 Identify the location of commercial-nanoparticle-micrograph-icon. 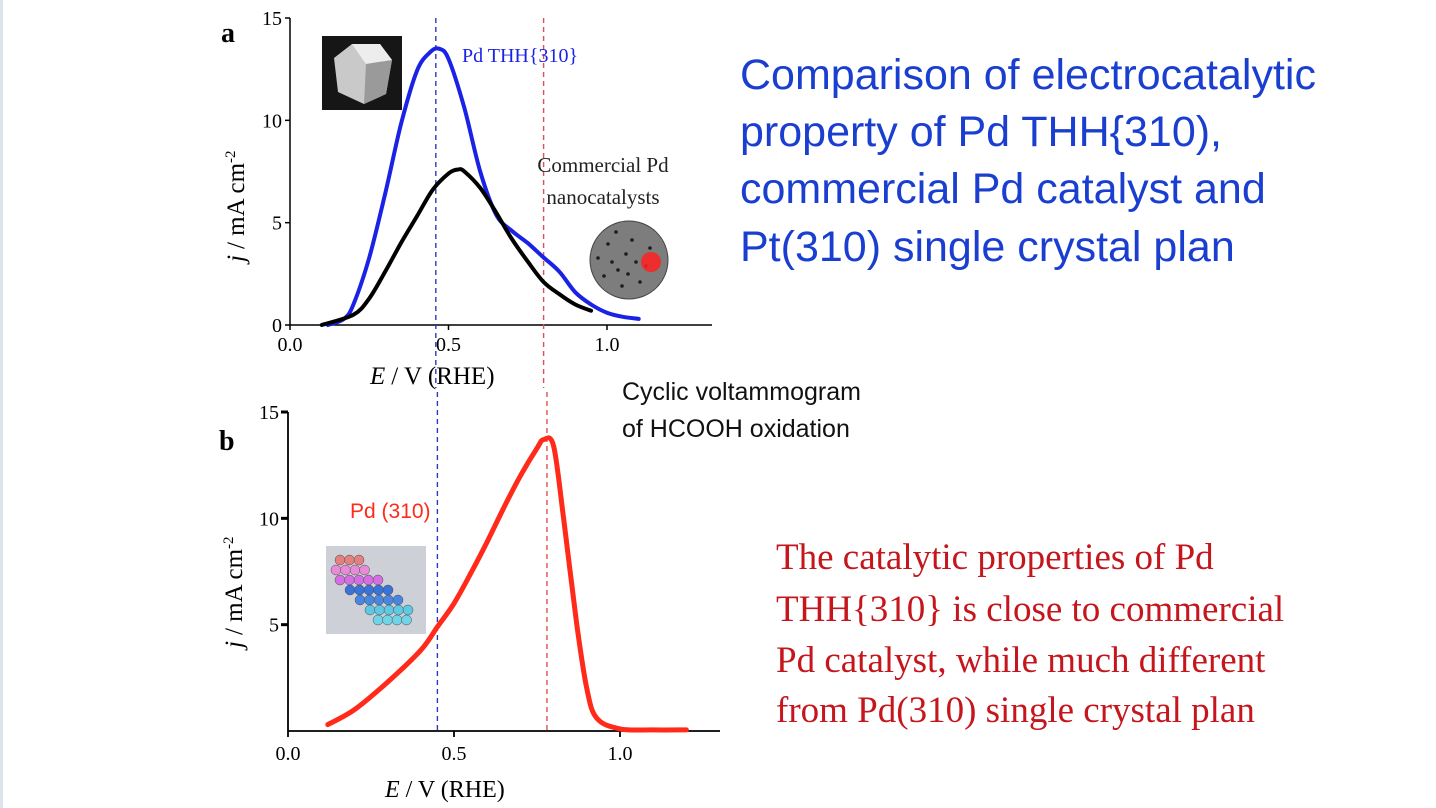
(629, 260).